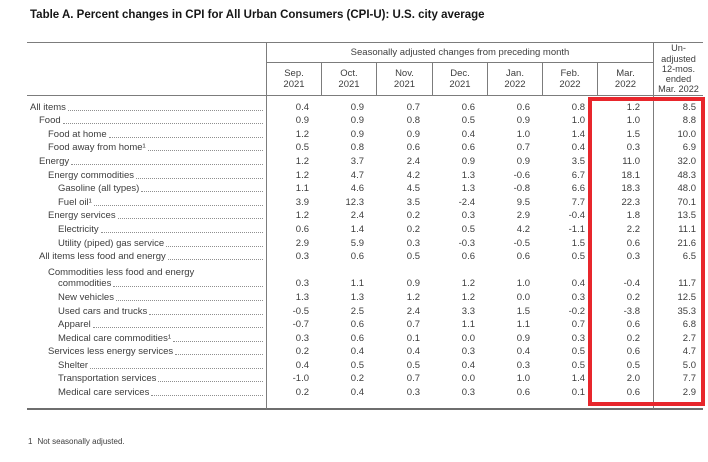  I want to click on value-cell: -0.2, so click(576, 311).